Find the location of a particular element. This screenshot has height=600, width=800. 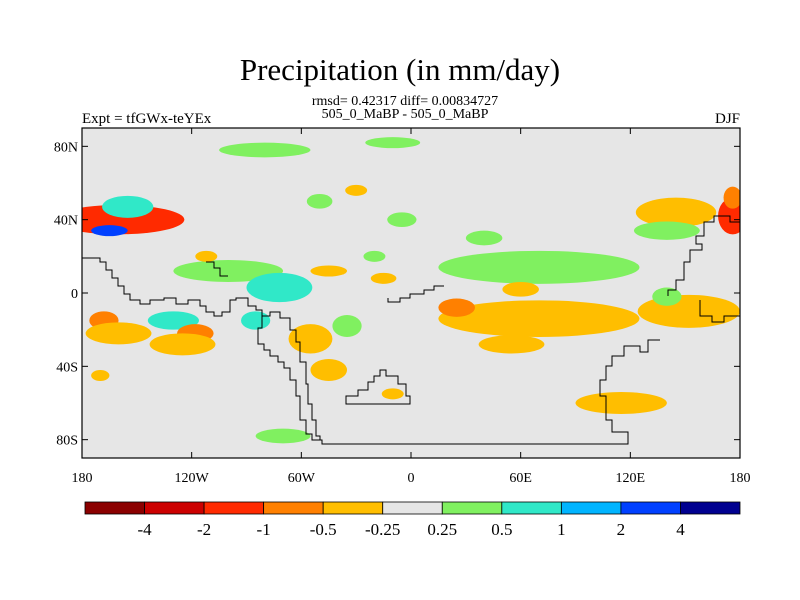

colorbar-label: -0.25 is located at coordinates (382, 529).